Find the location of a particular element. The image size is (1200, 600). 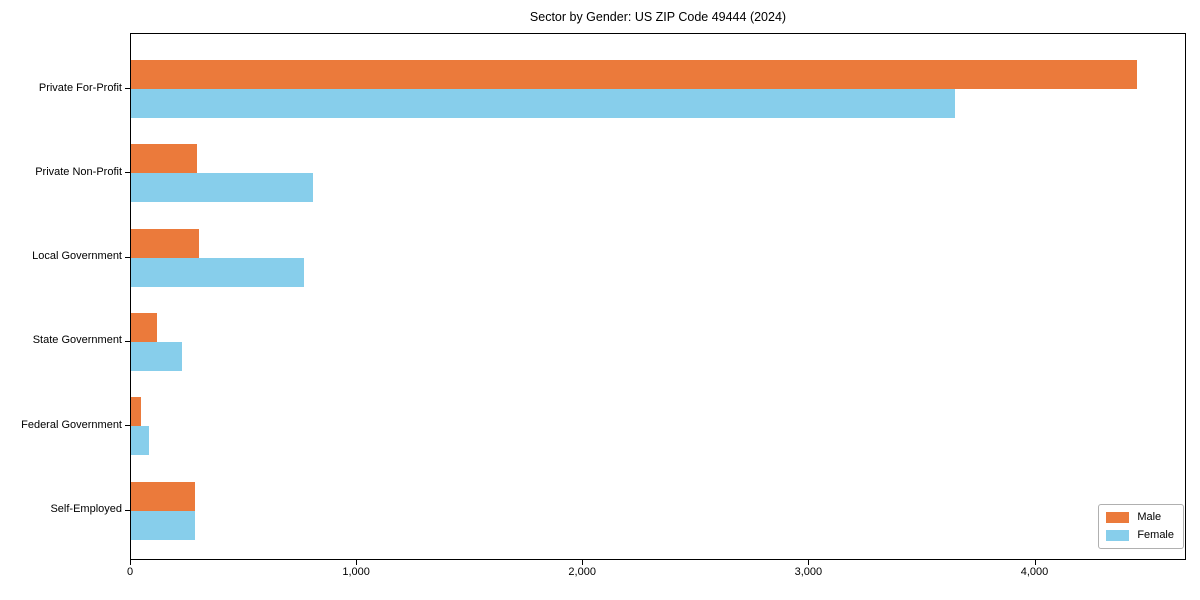

y-axis-label: Local Government is located at coordinates (77, 256).